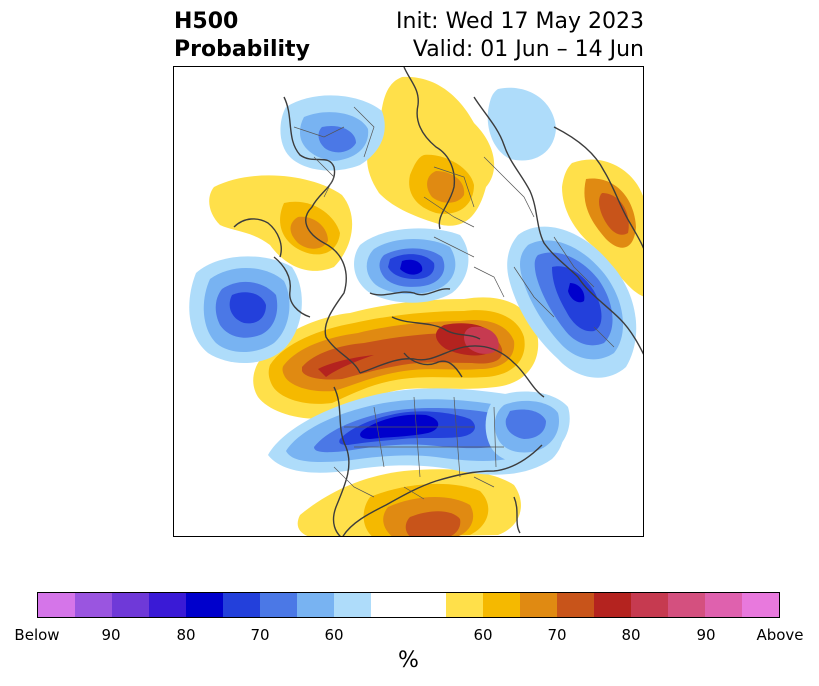  I want to click on above-field-namerica-core, so click(433, 523).